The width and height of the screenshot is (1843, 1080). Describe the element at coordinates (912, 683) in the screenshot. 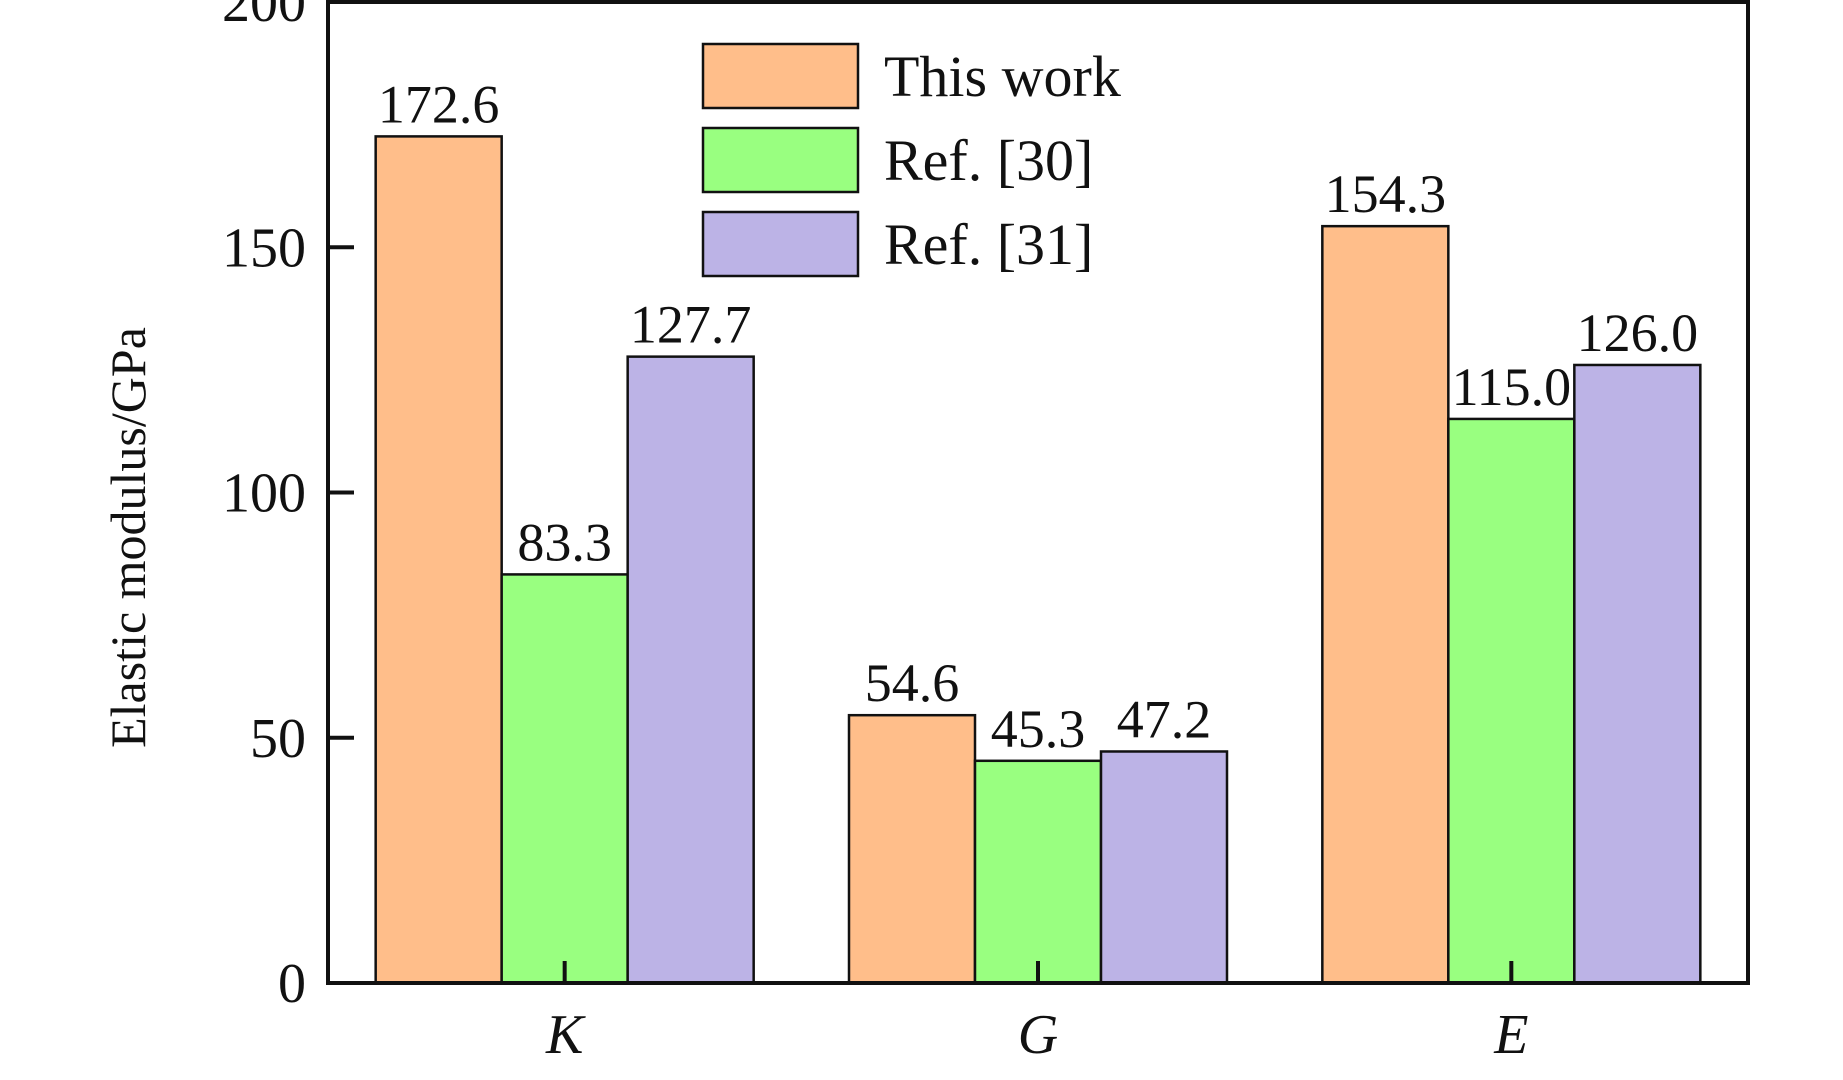

I see `data-label: 54.6` at that location.